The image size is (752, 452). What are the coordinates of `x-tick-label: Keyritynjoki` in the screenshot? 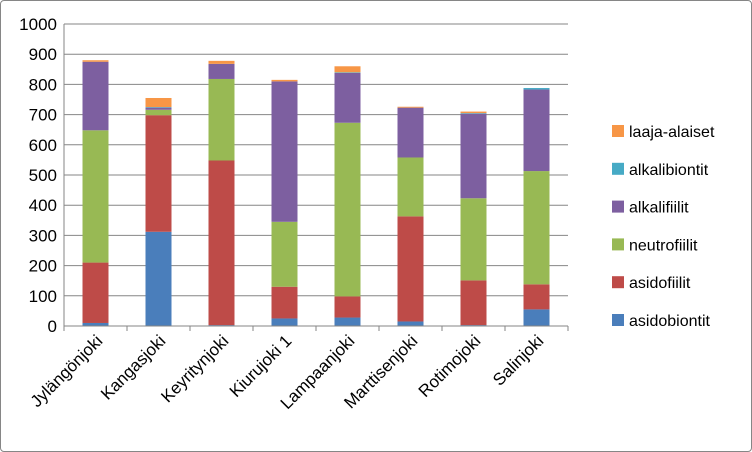 It's located at (194, 368).